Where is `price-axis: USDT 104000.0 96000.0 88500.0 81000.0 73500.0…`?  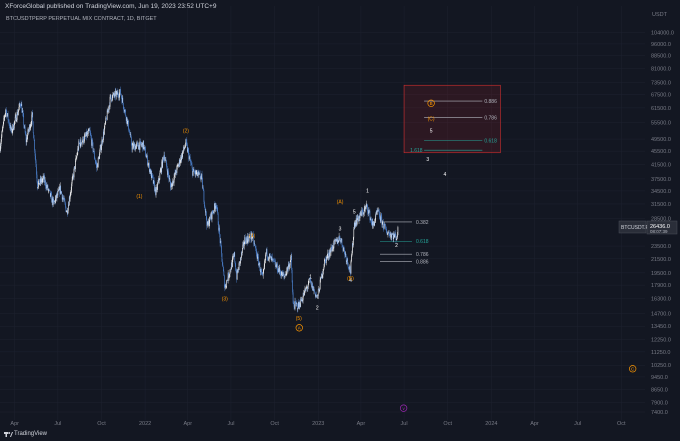 price-axis: USDT 104000.0 96000.0 88500.0 81000.0 73500.0… is located at coordinates (662, 214).